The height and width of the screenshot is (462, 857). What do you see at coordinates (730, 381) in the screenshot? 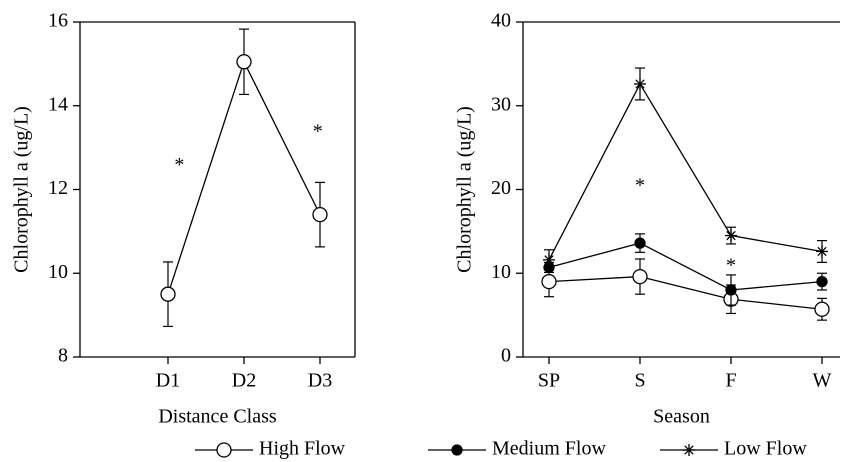
I see `x-tick-label: F` at bounding box center [730, 381].